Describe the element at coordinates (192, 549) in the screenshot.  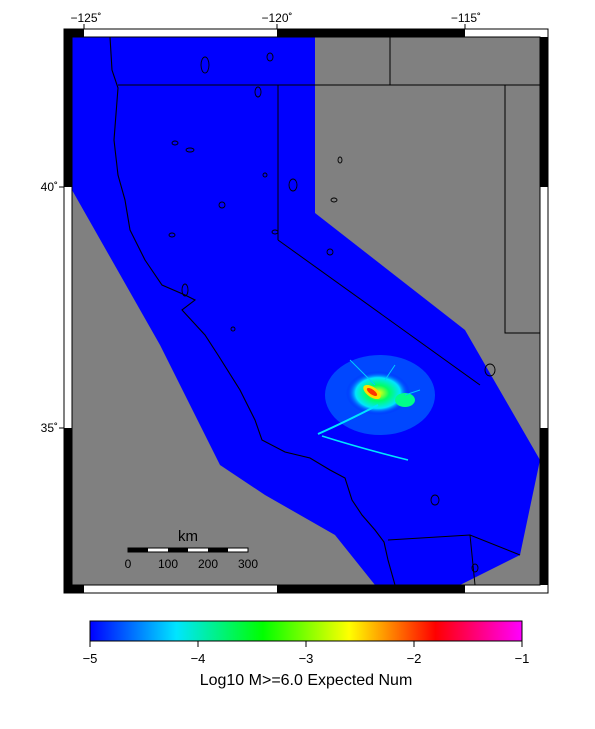
I see `scale-bar: km 0 100 200 300` at that location.